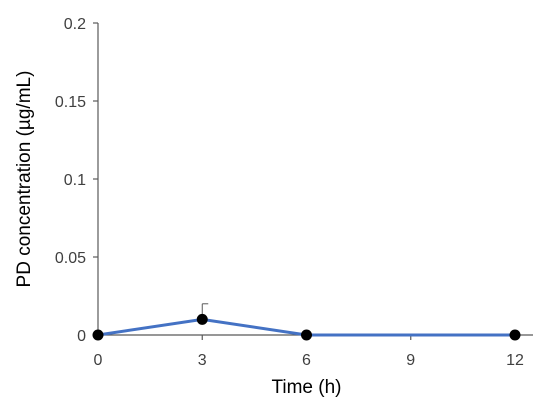  Describe the element at coordinates (75, 24) in the screenshot. I see `y-tick-label: 0.2` at that location.